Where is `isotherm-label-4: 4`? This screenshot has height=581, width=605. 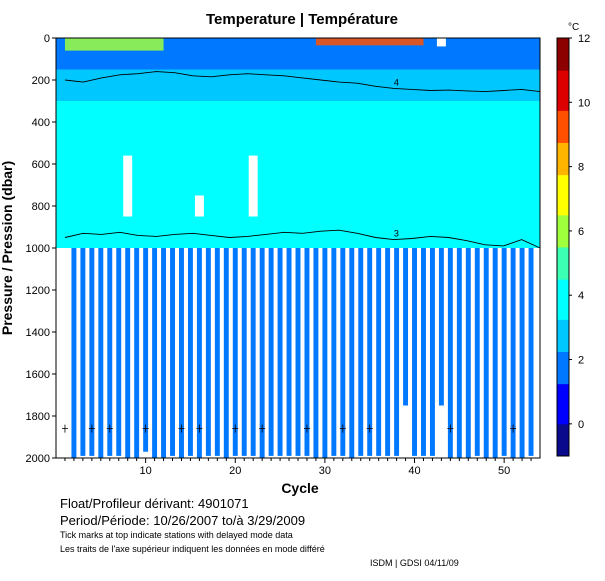
isotherm-label-4: 4 is located at coordinates (396, 82).